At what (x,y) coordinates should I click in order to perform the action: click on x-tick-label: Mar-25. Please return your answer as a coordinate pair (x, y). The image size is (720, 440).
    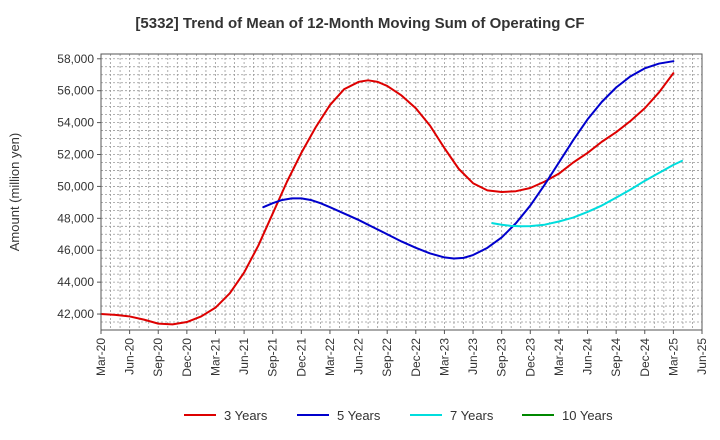
    Looking at the image, I should click on (673, 357).